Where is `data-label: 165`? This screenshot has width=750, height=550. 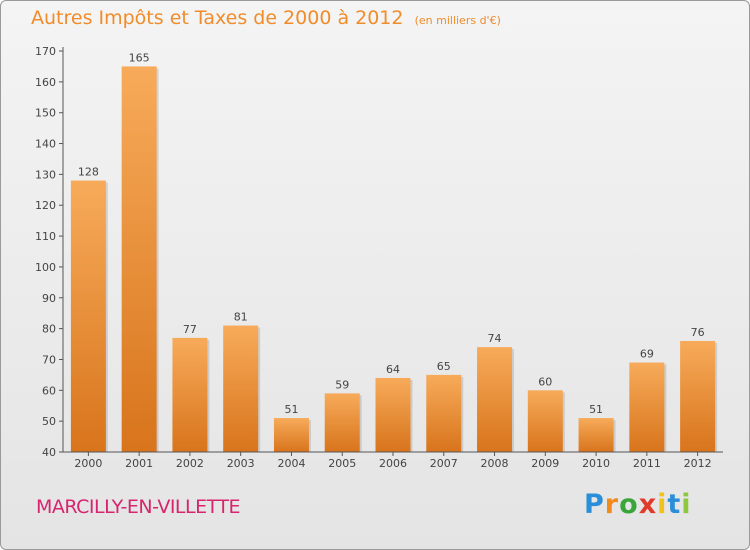
data-label: 165 is located at coordinates (139, 57).